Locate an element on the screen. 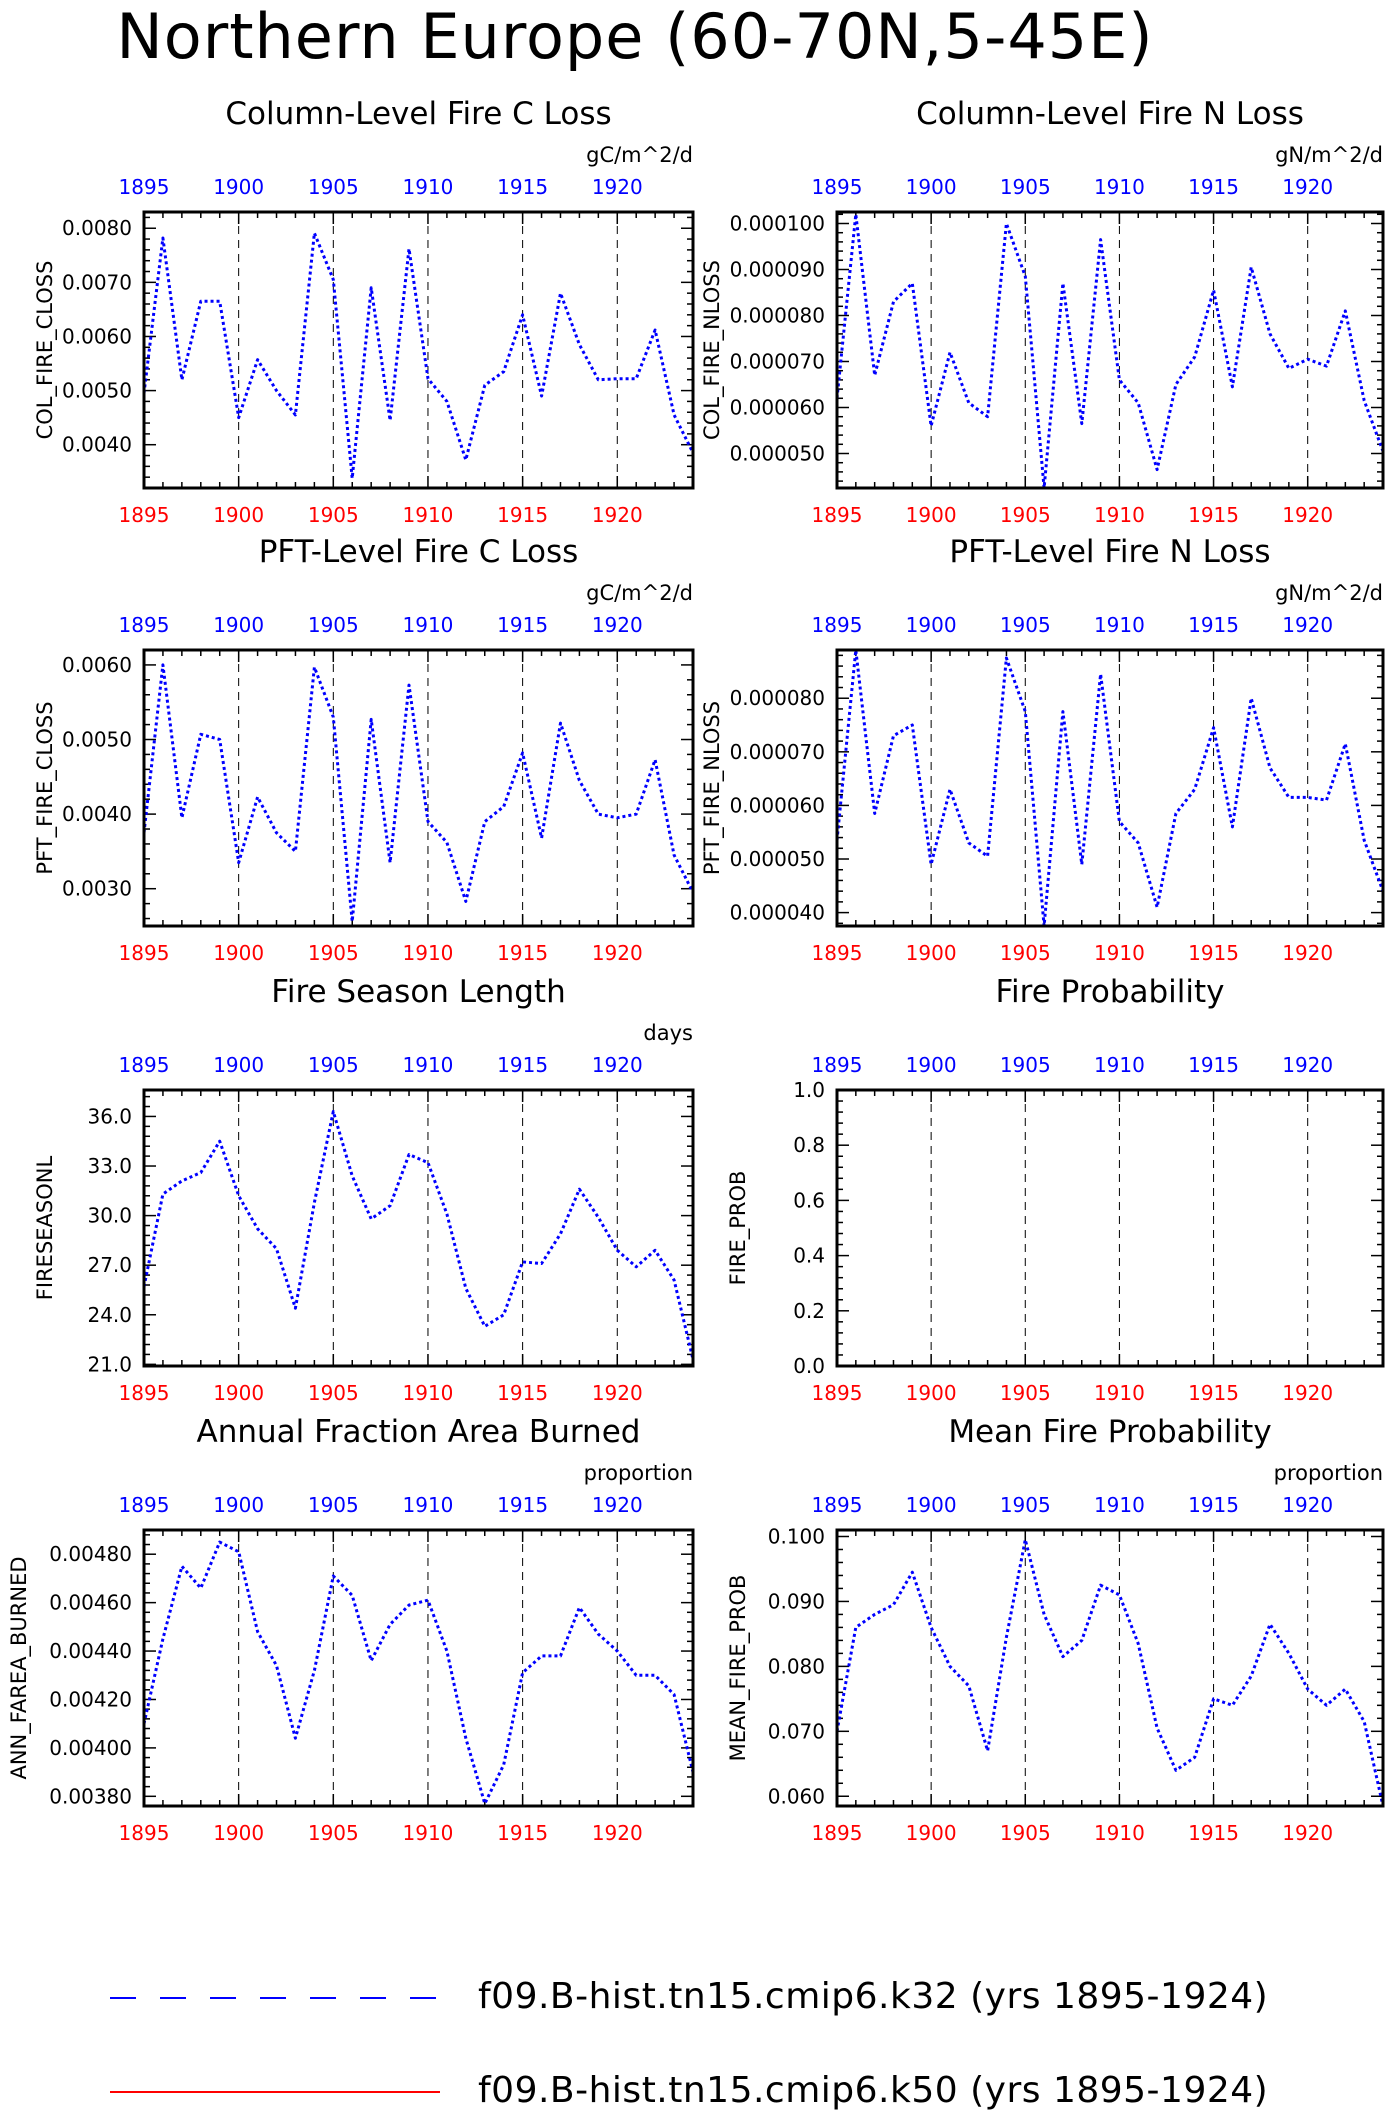  y-axis-label: MEAN_FIRE_PROB is located at coordinates (738, 1668).